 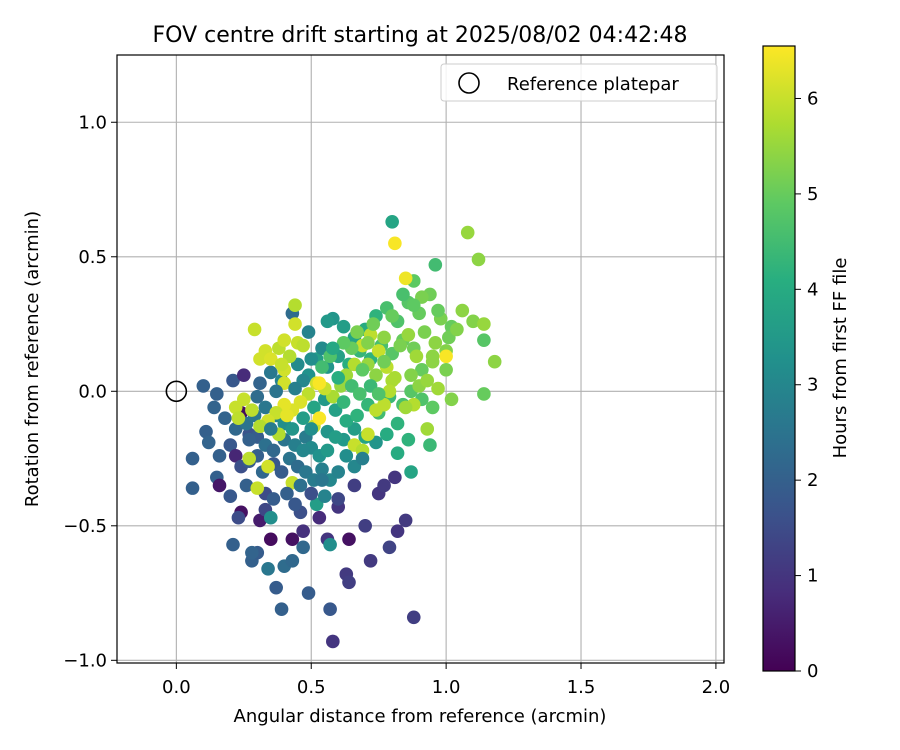 What do you see at coordinates (806, 363) in the screenshot?
I see `colorbar: 0 1 2 3 4 5 6 Hours from first FF file` at bounding box center [806, 363].